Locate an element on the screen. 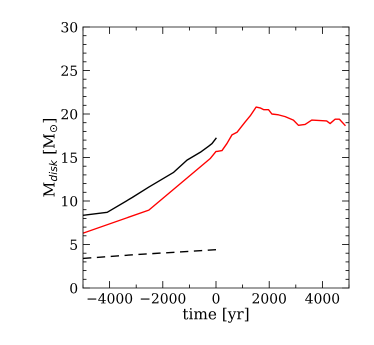 This screenshot has height=345, width=374. y-tick-label: 10 is located at coordinates (70, 201).